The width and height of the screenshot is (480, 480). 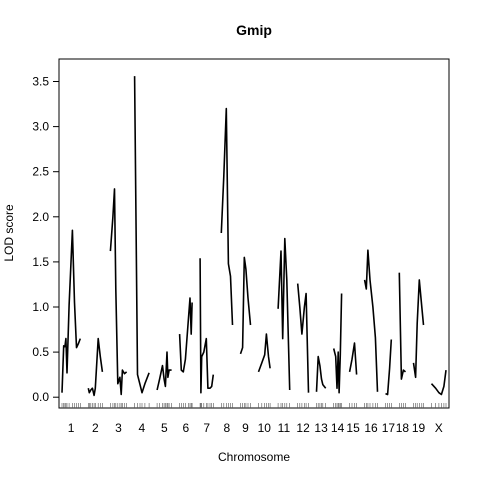 What do you see at coordinates (118, 428) in the screenshot?
I see `x-tick-label-chr-3: 3` at bounding box center [118, 428].